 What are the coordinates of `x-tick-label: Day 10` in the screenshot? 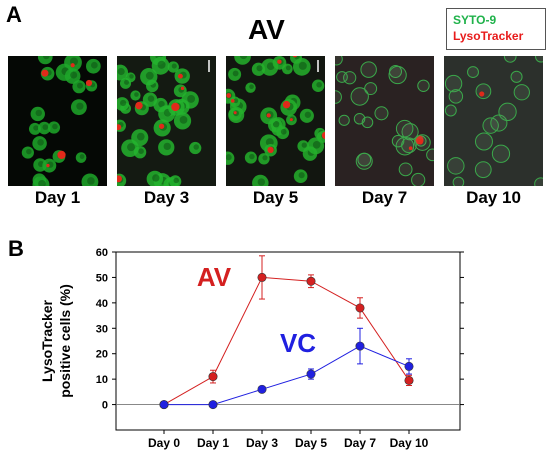 It's located at (409, 443).